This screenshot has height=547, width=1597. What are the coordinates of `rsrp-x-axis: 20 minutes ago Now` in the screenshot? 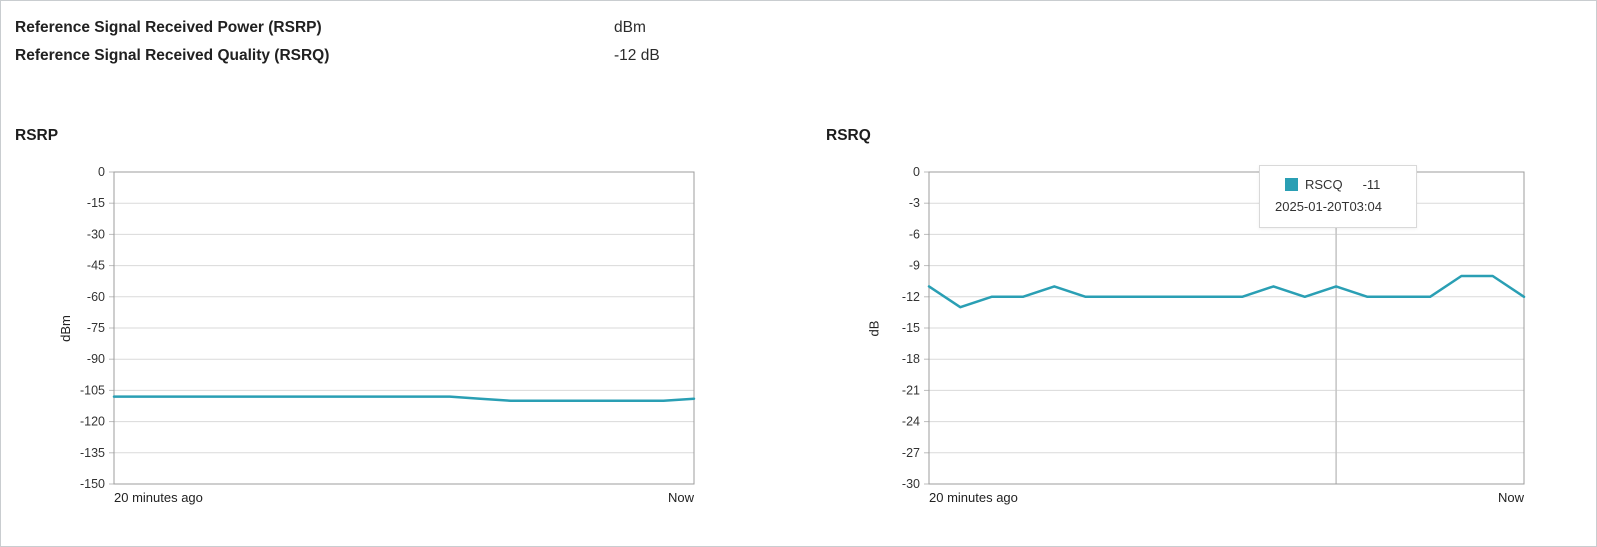 It's located at (404, 497).